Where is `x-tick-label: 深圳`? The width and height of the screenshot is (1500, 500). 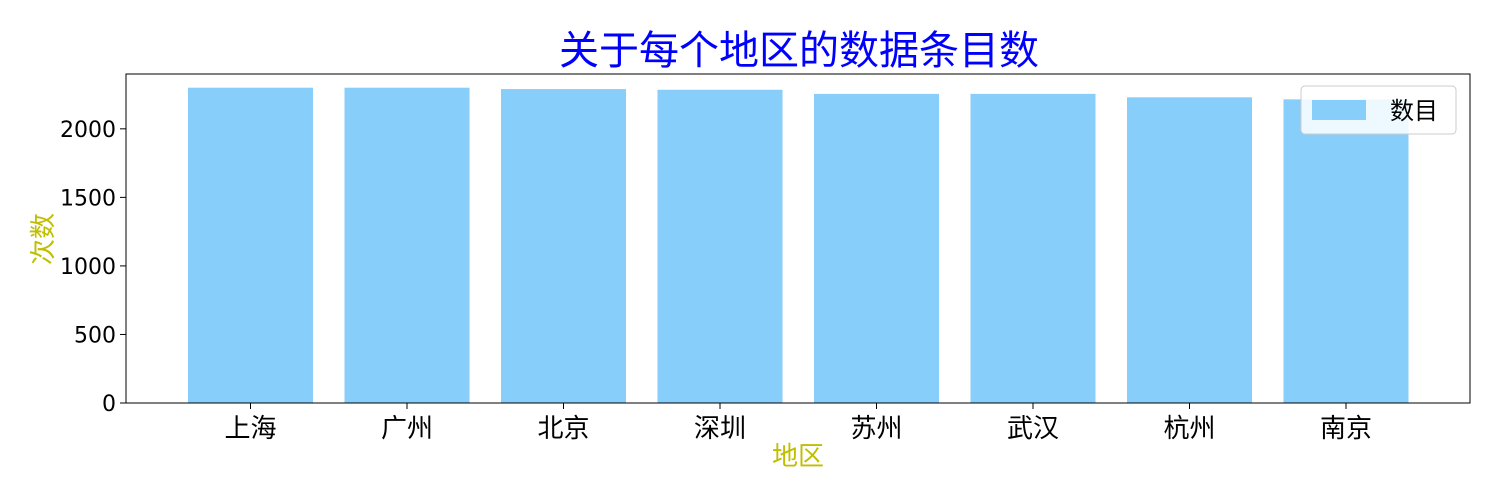
x-tick-label: 深圳 is located at coordinates (720, 429).